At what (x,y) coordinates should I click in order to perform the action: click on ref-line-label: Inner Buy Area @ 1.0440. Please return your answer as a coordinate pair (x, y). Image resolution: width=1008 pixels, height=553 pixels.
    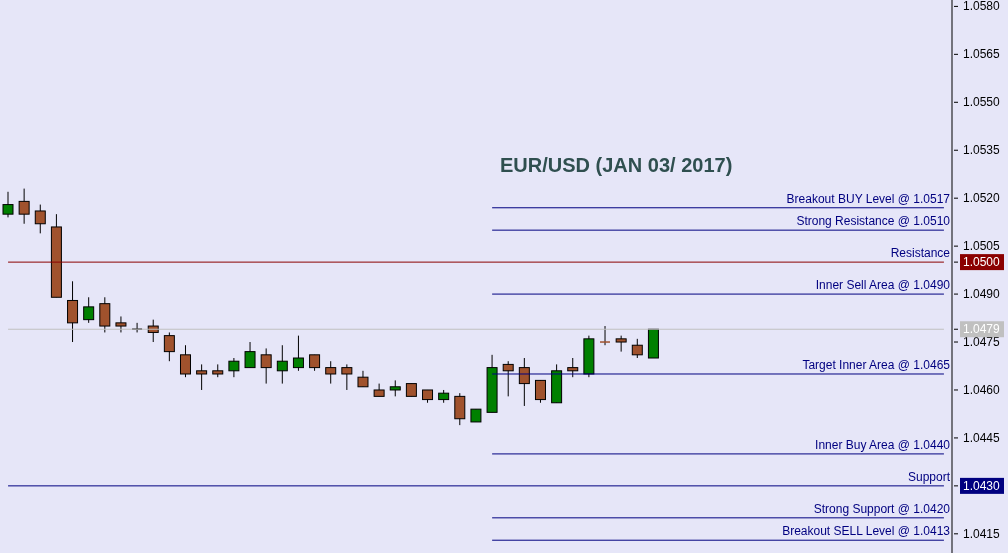
    Looking at the image, I should click on (883, 444).